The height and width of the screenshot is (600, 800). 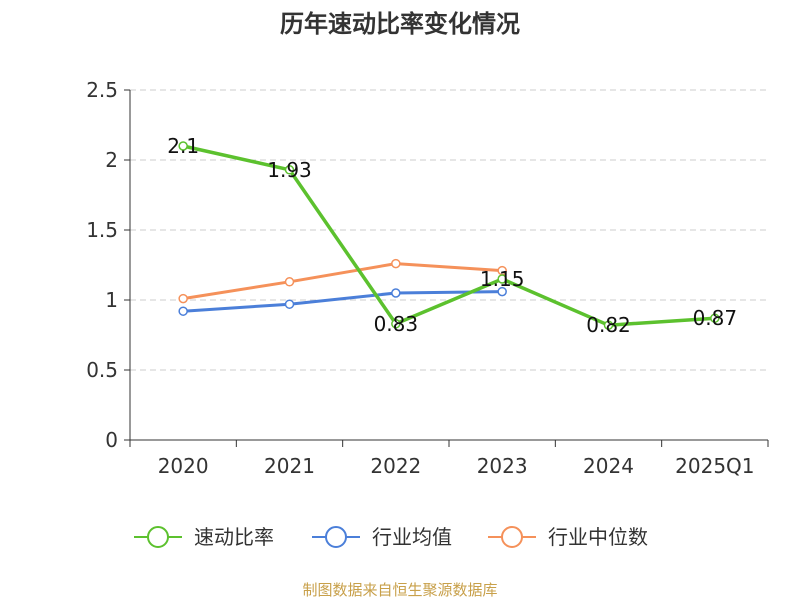 What do you see at coordinates (412, 537) in the screenshot?
I see `legend-label: 行业均值` at bounding box center [412, 537].